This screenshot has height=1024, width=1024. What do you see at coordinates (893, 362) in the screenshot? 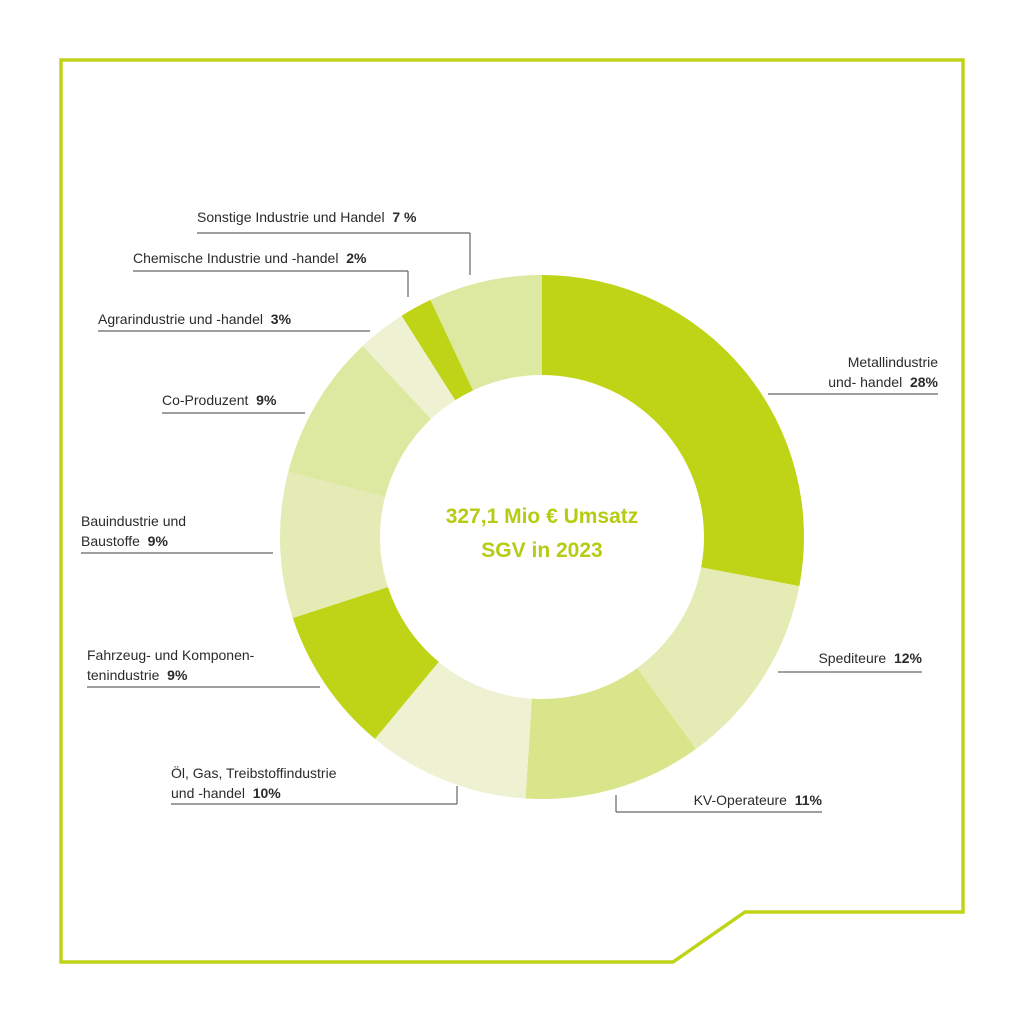
I see `slice-label-0-line-0: Metallindustrie` at bounding box center [893, 362].